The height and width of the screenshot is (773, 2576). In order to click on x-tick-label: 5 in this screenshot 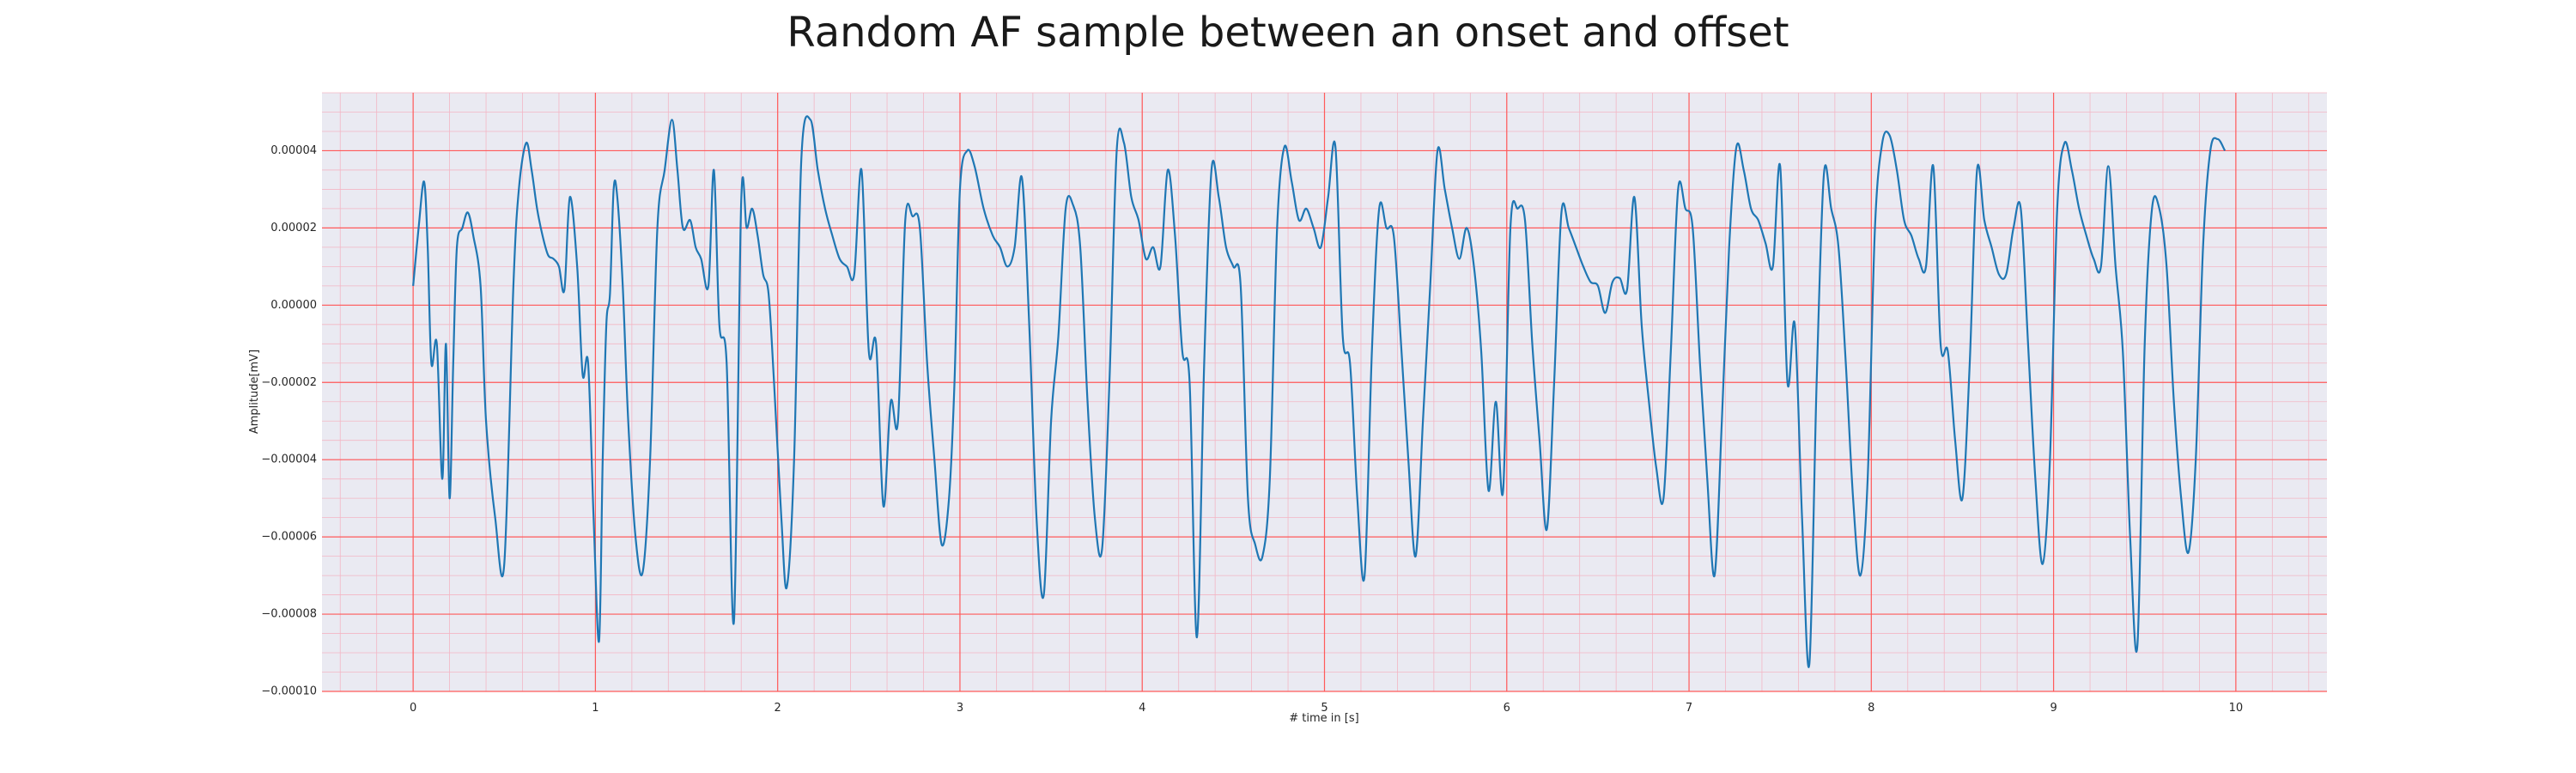, I will do `click(1324, 708)`.